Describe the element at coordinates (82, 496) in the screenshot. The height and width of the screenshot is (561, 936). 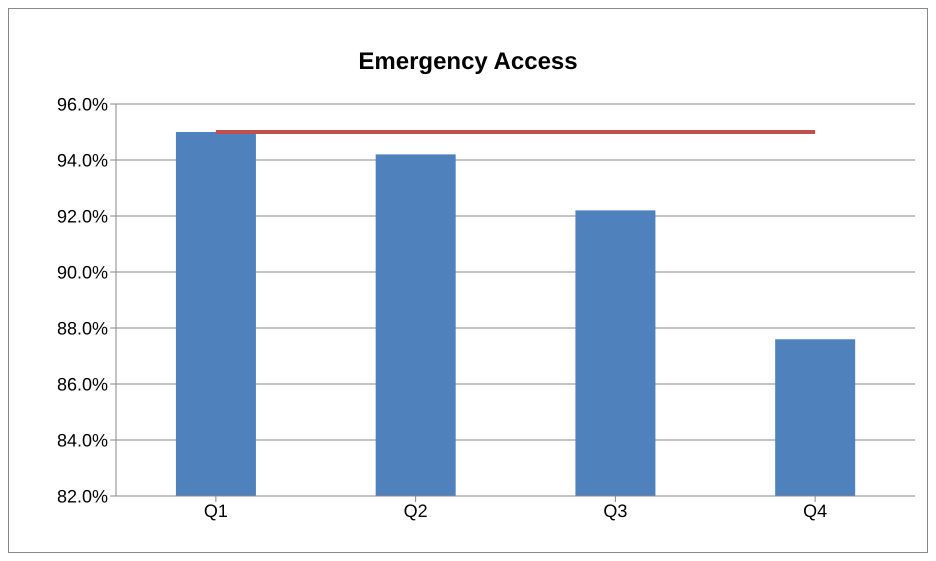
I see `y-tick-label: 82.0%` at that location.